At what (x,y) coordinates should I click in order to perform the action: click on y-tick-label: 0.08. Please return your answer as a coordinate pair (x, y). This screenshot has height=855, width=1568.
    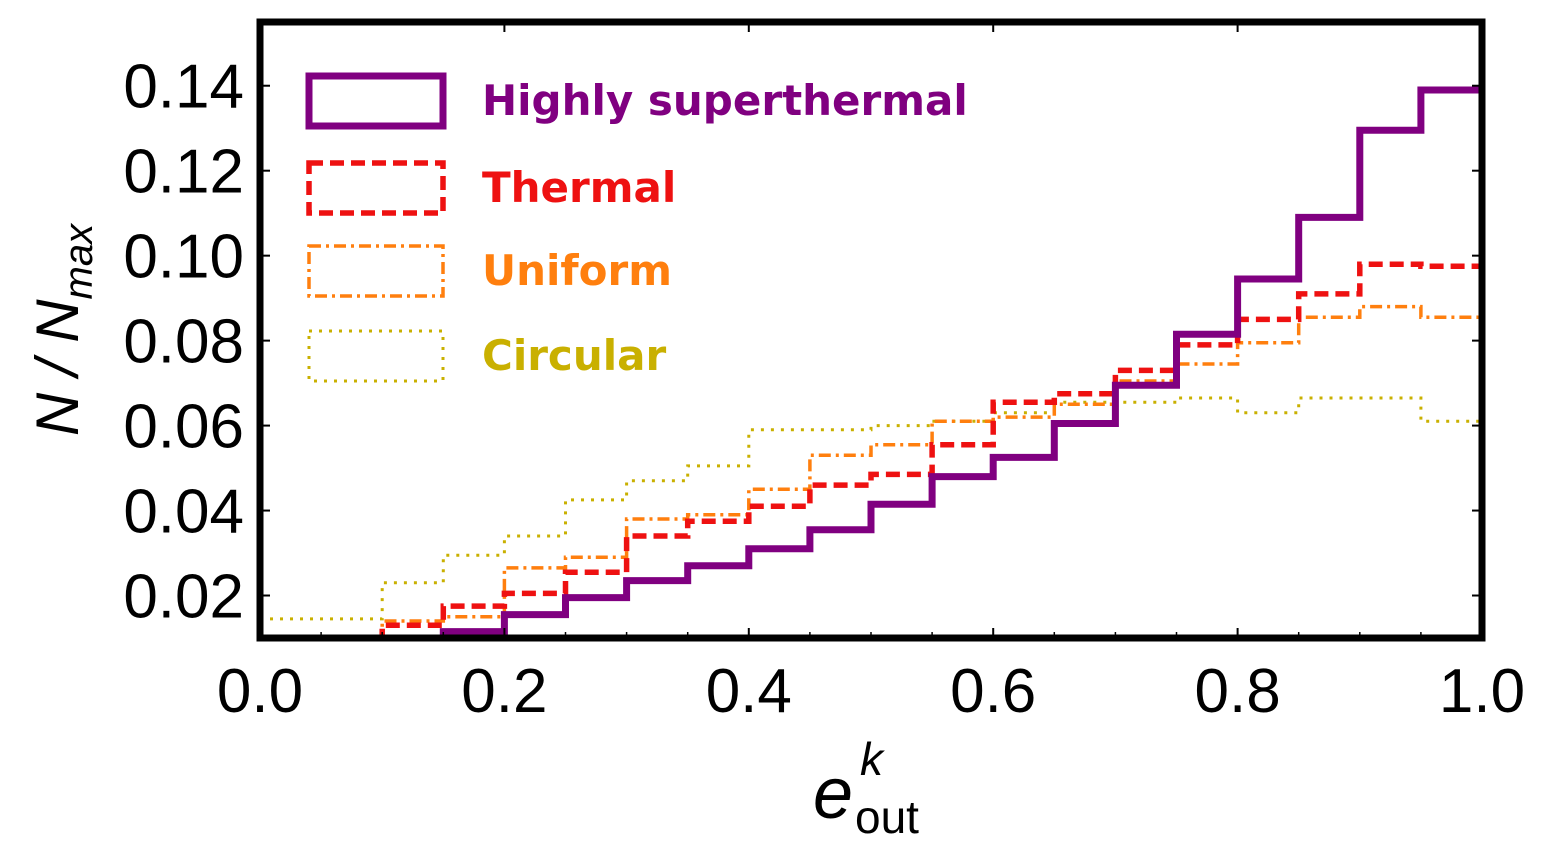
    Looking at the image, I should click on (183, 342).